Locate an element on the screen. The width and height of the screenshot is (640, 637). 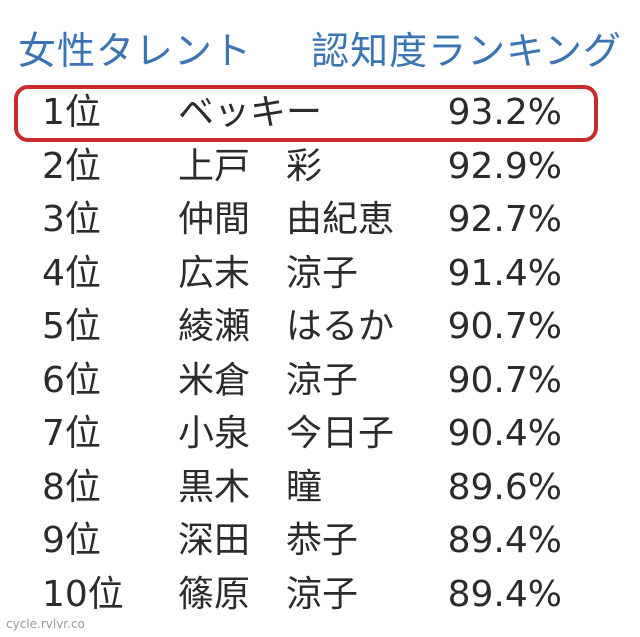
rank-label: 2位 is located at coordinates (71, 166).